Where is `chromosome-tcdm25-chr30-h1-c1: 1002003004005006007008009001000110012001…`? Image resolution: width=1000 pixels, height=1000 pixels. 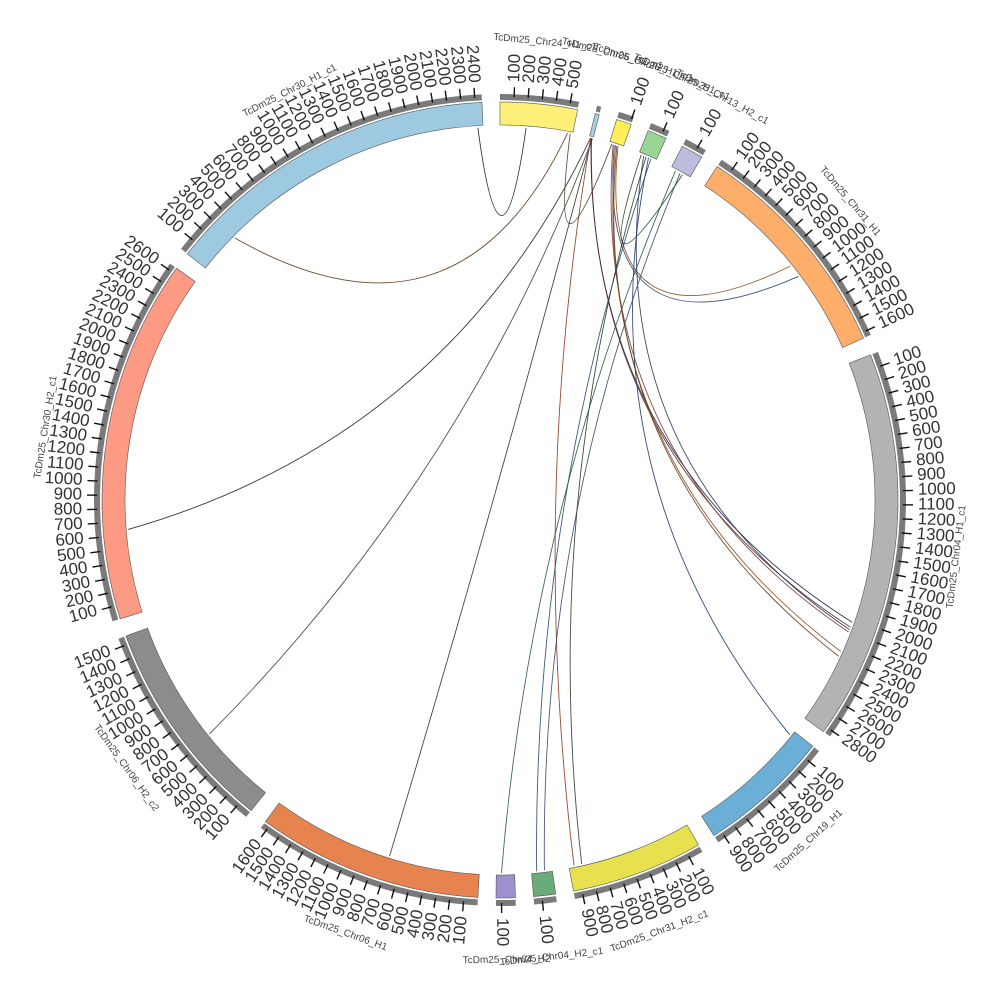
chromosome-tcdm25-chr30-h1-c1: 1002003004005006007008009001000110012001… is located at coordinates (319, 156).